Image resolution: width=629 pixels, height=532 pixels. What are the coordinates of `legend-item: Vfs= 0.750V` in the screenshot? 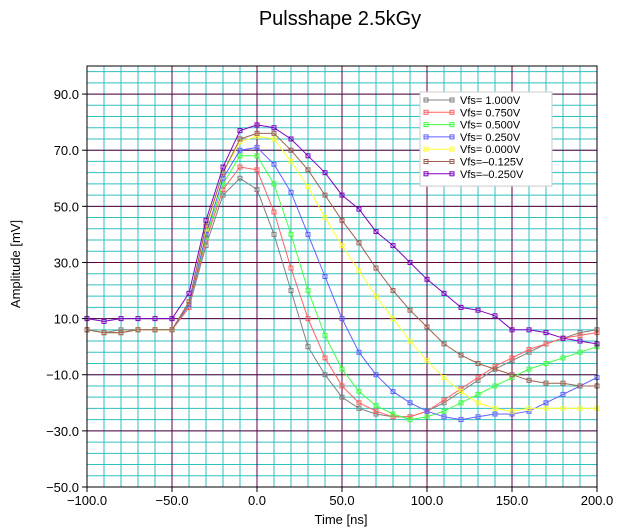 It's located at (472, 113).